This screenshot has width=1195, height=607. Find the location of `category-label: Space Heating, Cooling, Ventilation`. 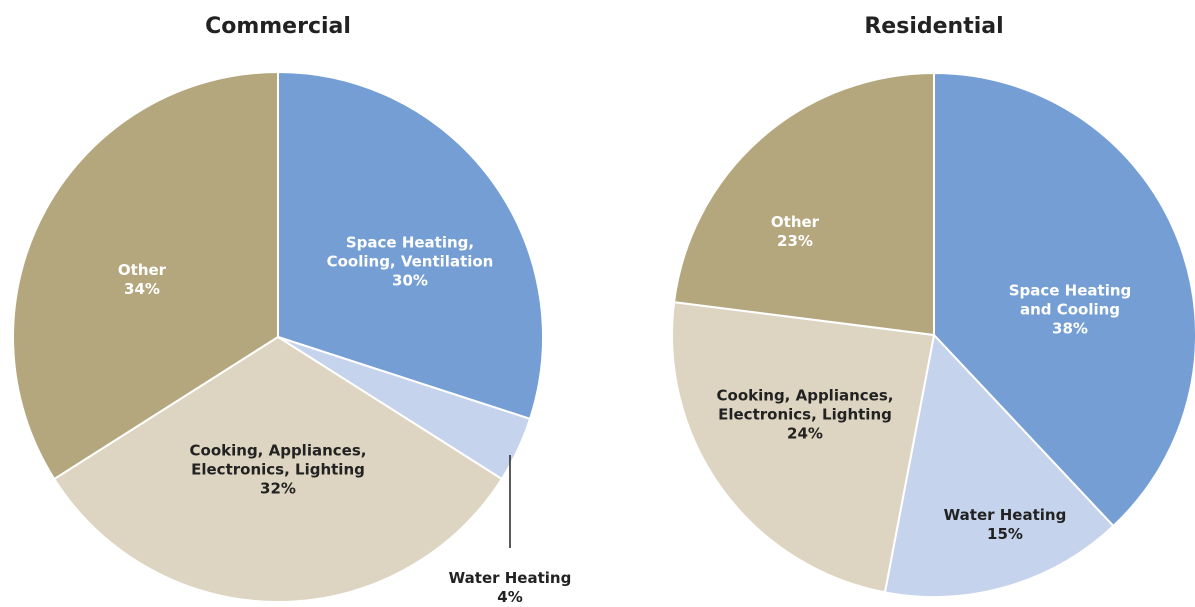

category-label: Space Heating, Cooling, Ventilation is located at coordinates (410, 252).